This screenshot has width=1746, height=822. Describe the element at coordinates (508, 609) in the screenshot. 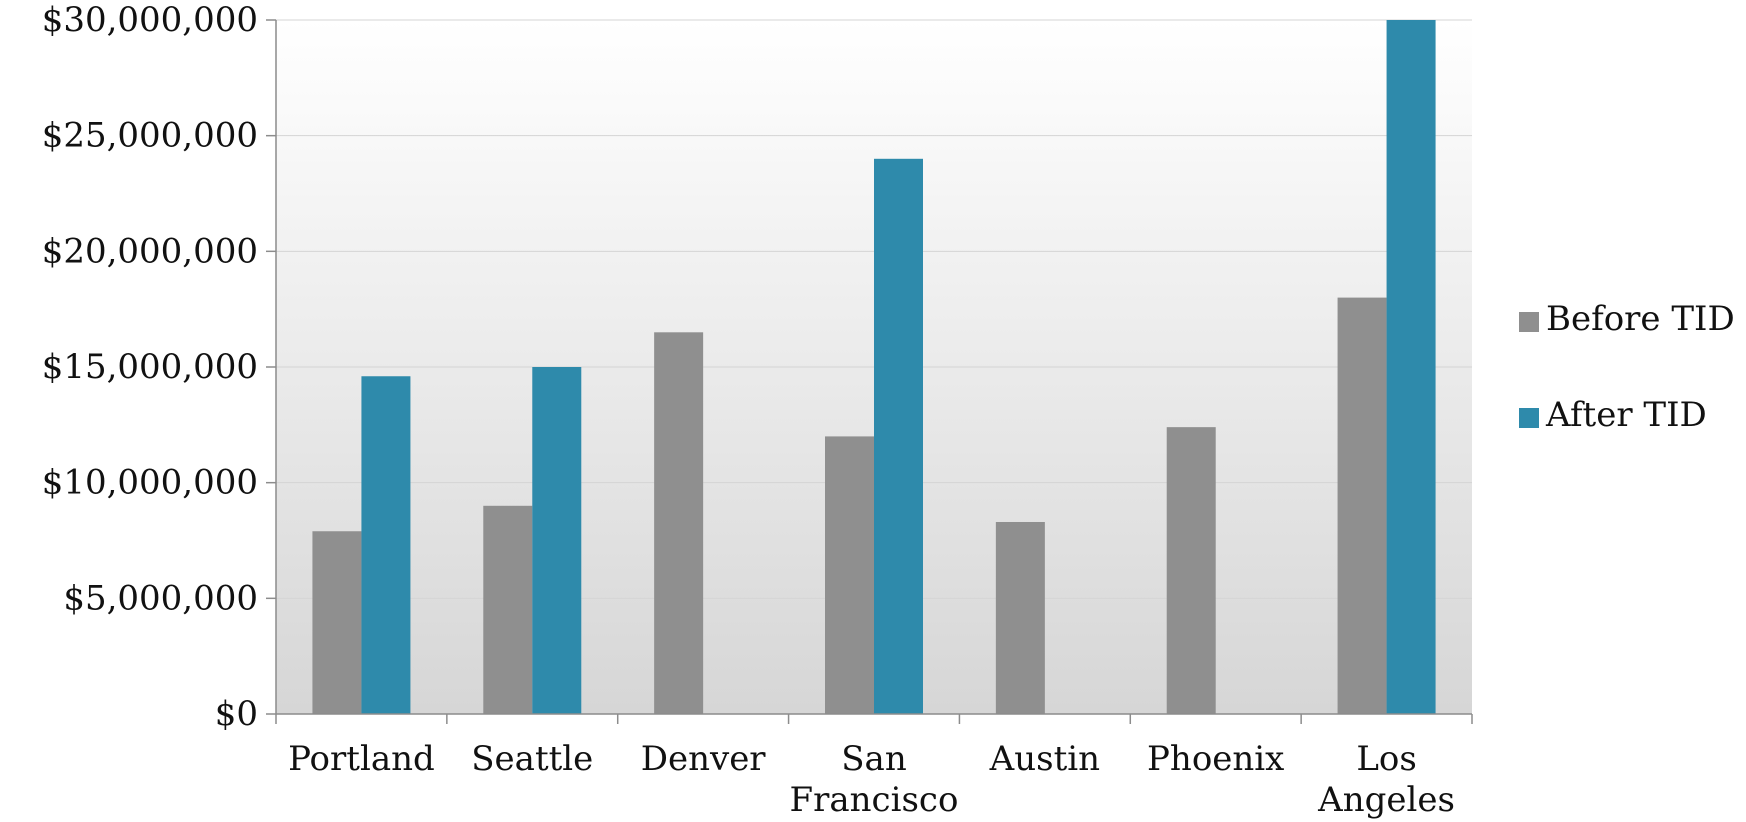

I see `bar-before-tid-seattle` at that location.